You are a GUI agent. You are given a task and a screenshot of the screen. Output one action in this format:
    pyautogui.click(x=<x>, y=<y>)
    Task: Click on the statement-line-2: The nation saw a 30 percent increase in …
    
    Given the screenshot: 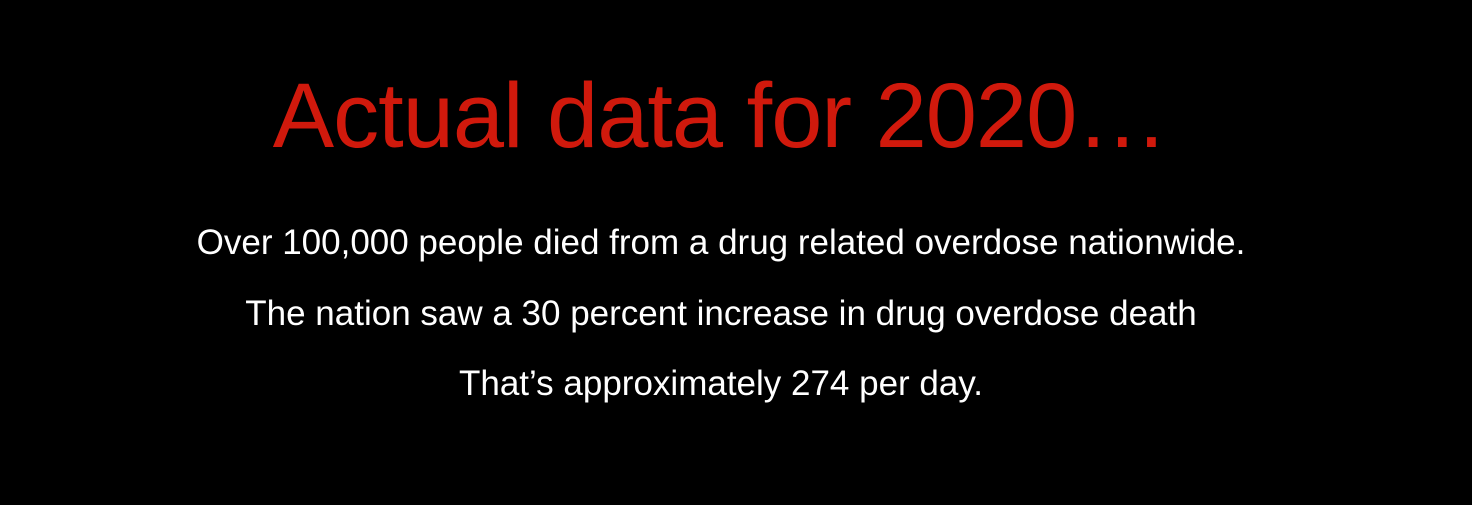 What is the action you would take?
    pyautogui.click(x=721, y=313)
    